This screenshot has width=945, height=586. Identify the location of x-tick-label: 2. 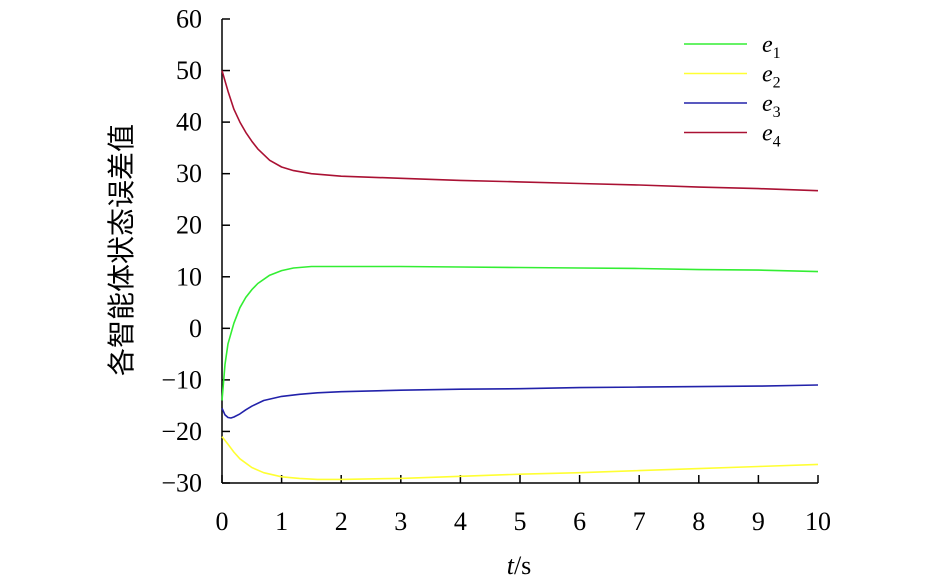
(341, 521).